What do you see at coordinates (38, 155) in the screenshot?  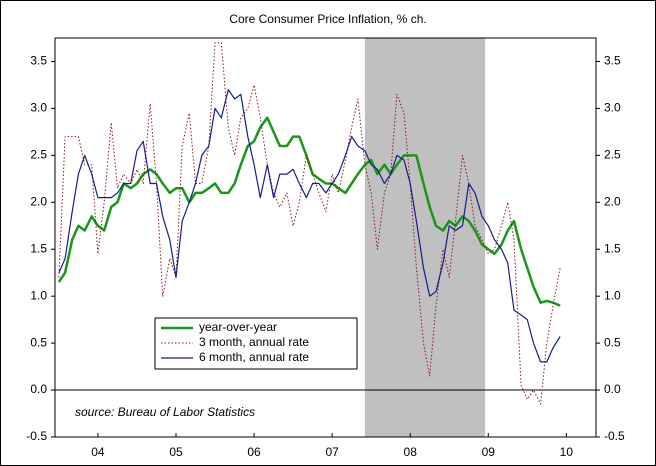 I see `y-tick-label: 2.5` at bounding box center [38, 155].